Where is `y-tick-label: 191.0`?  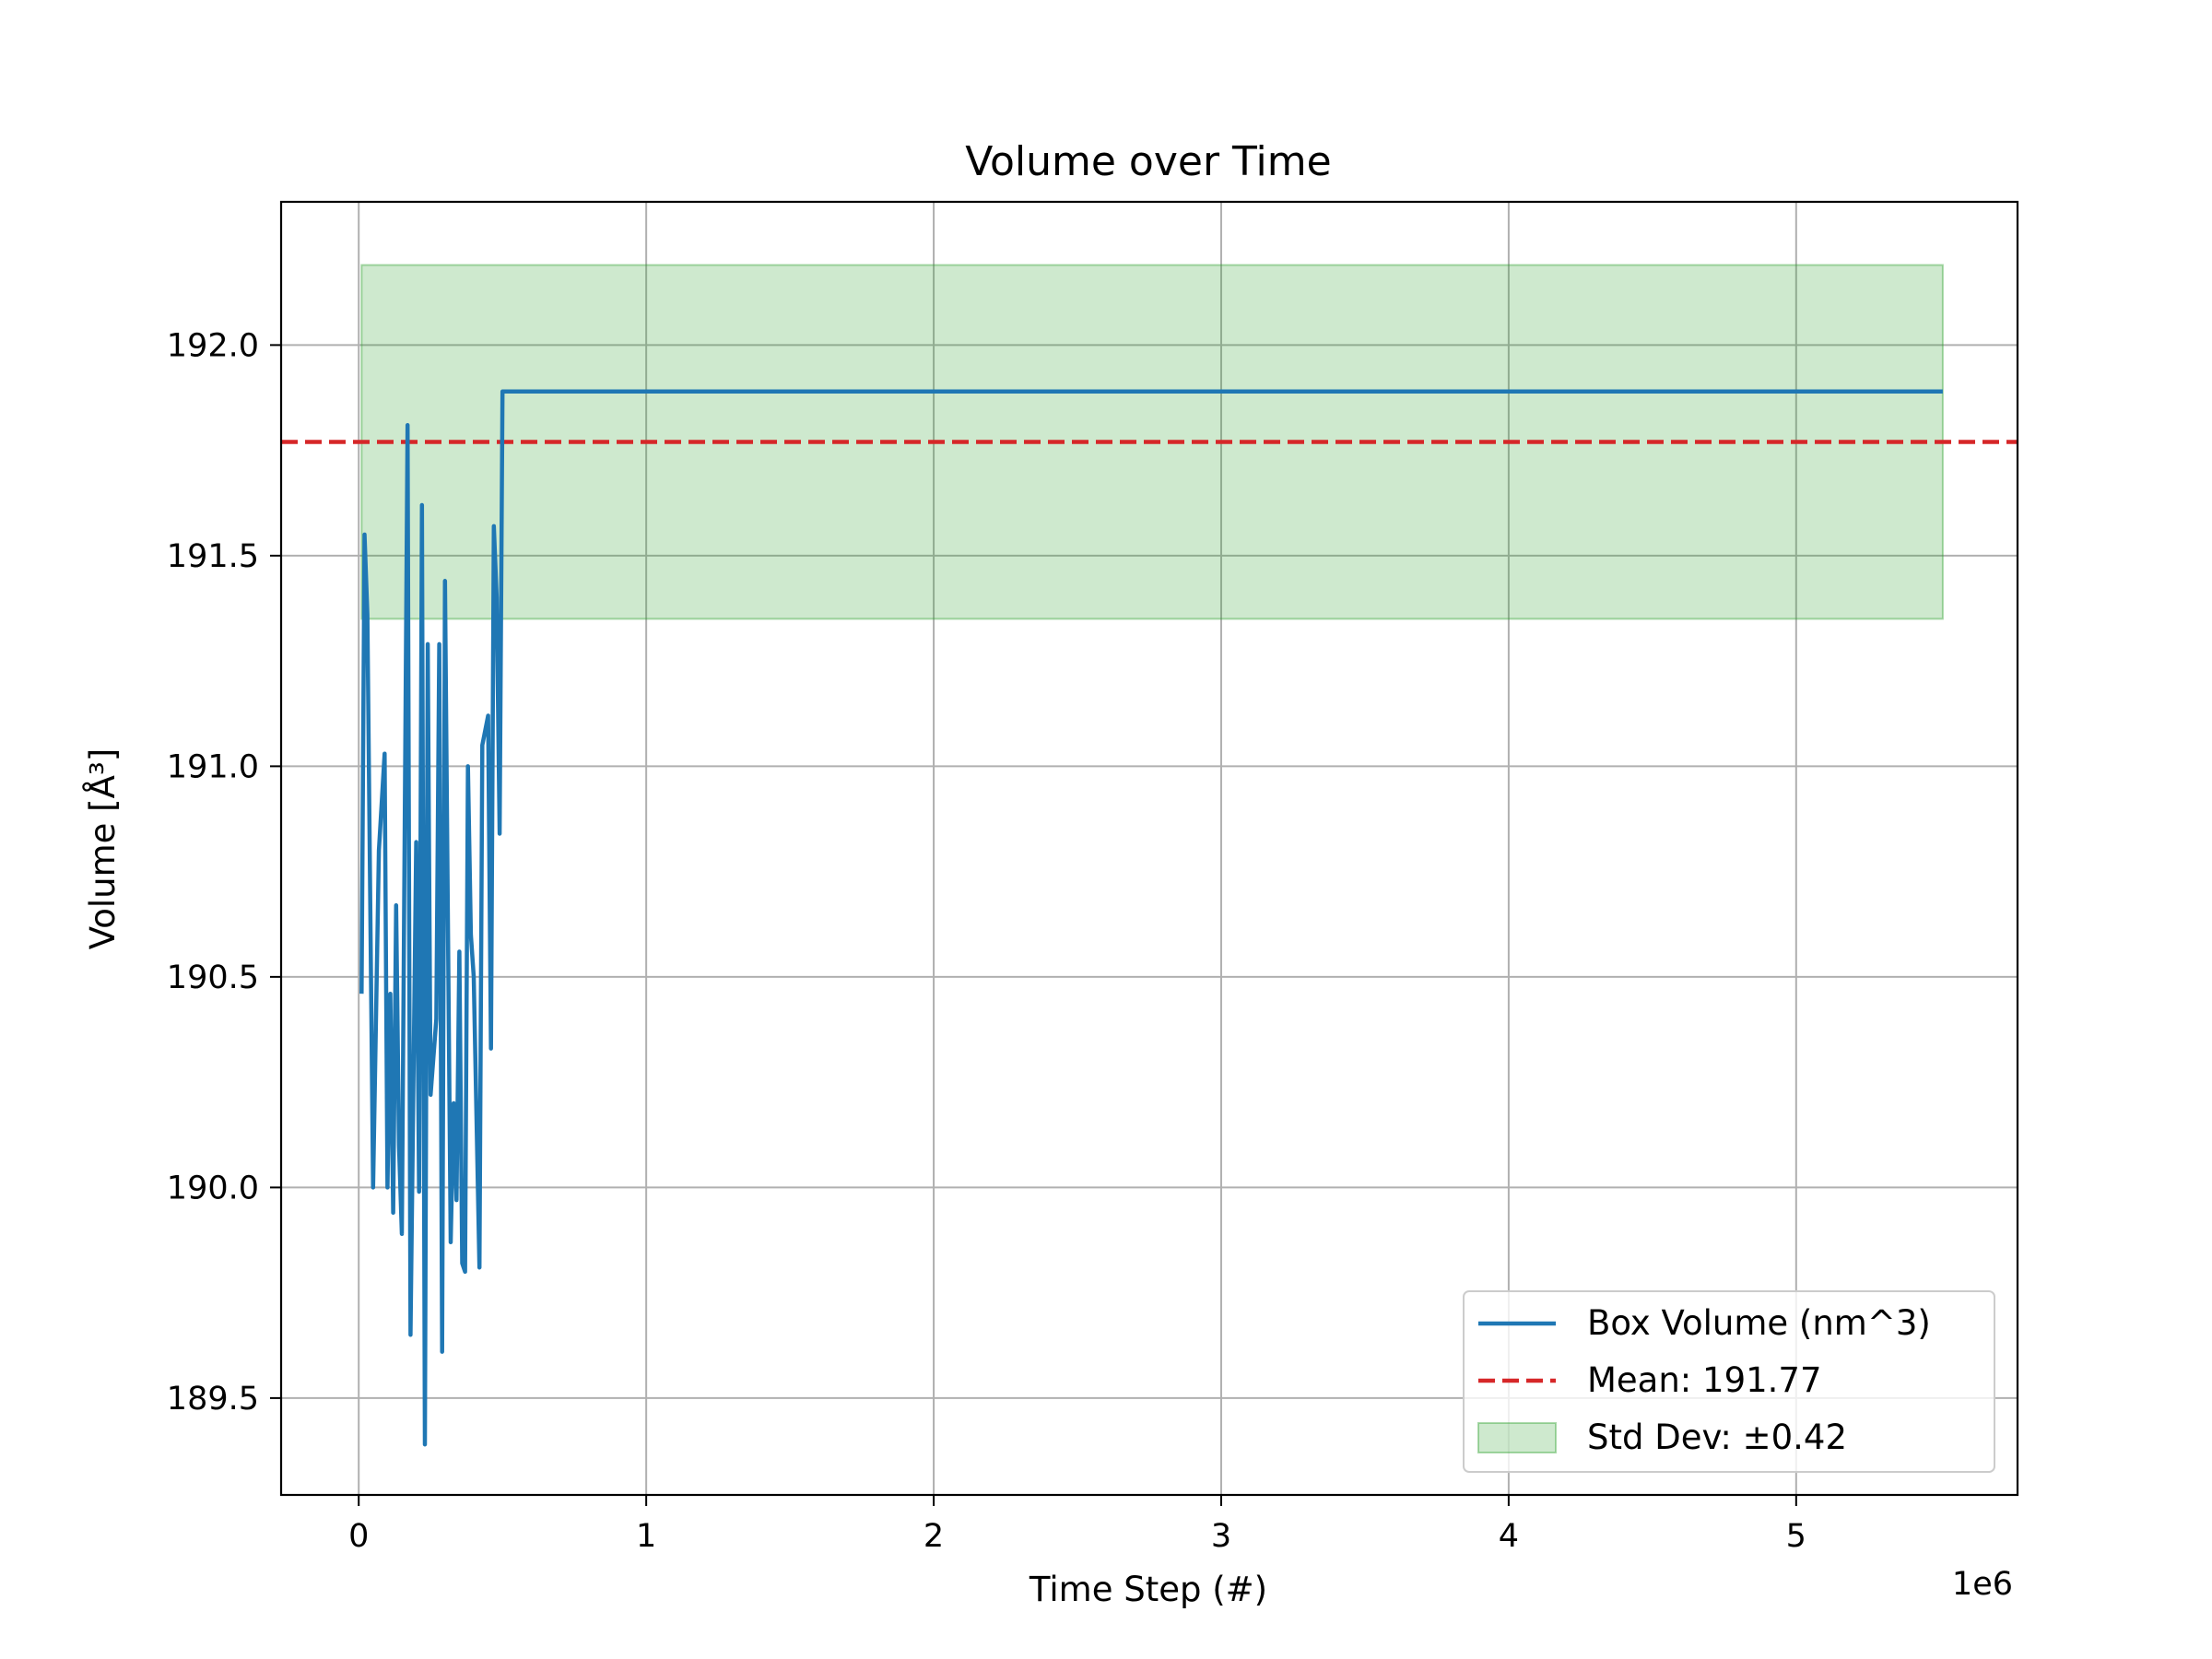 y-tick-label: 191.0 is located at coordinates (213, 766).